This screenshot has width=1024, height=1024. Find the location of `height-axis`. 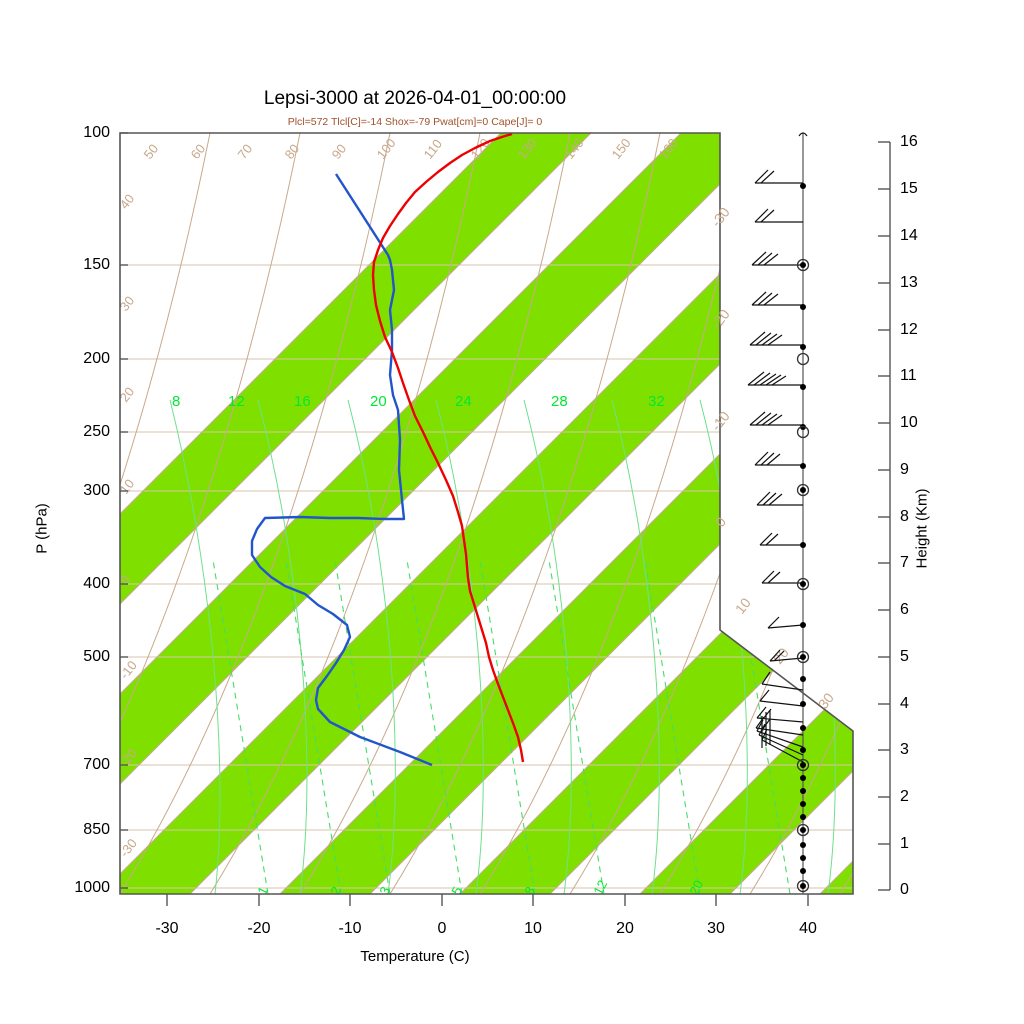

height-axis is located at coordinates (884, 516).